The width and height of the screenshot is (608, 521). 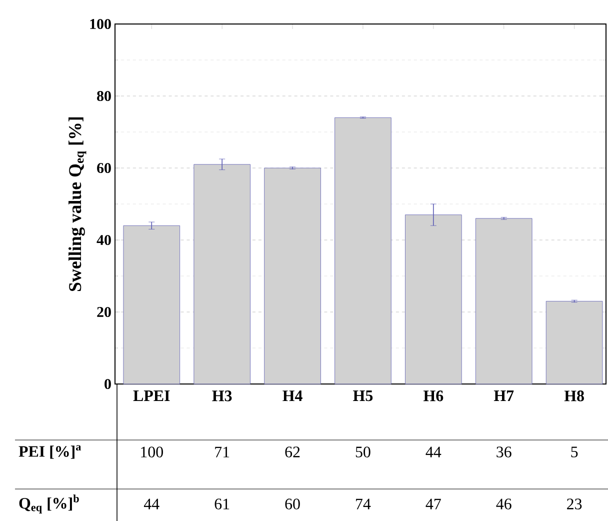 What do you see at coordinates (574, 452) in the screenshot?
I see `text: 5` at bounding box center [574, 452].